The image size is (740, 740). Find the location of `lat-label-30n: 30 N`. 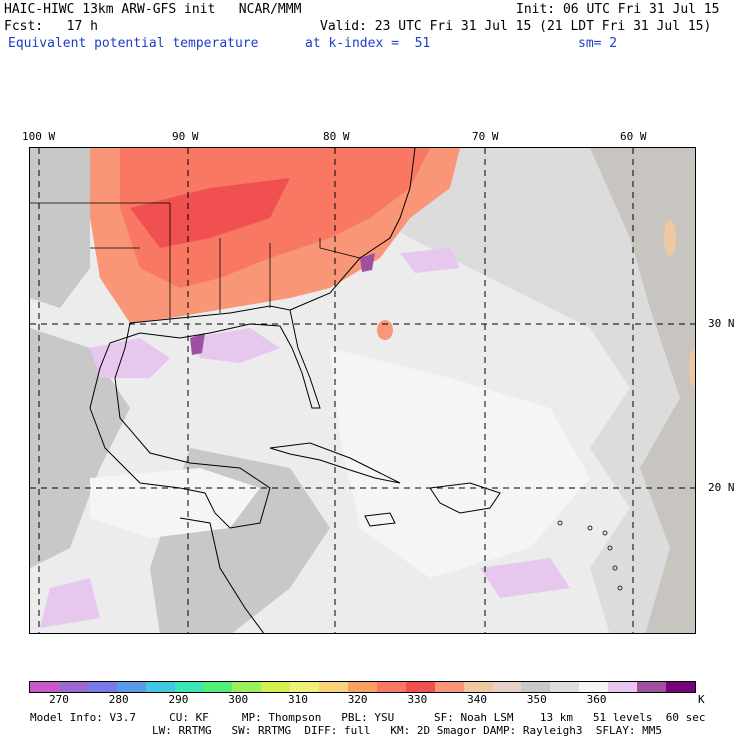

lat-label-30n: 30 N is located at coordinates (721, 323).